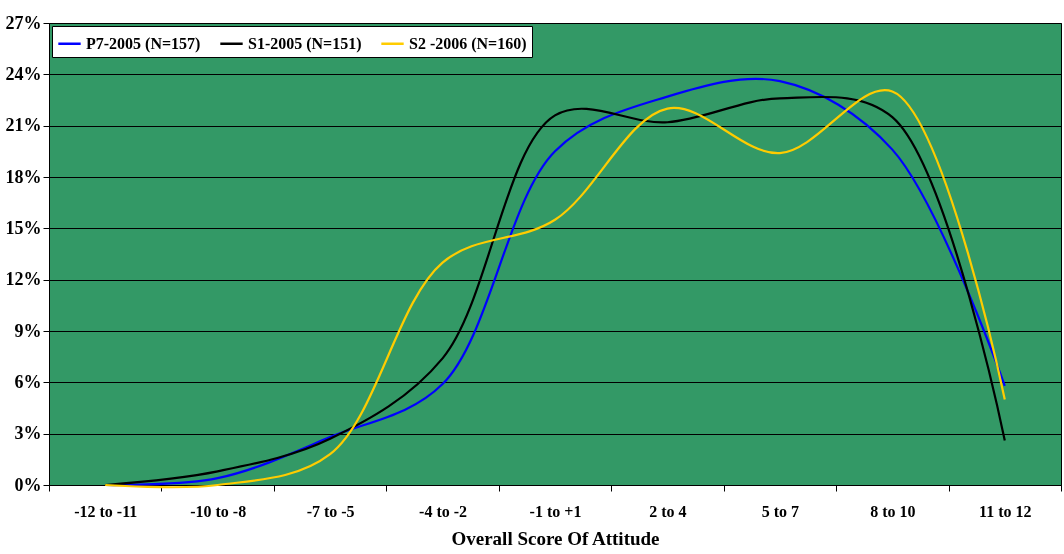 This screenshot has width=1064, height=554. I want to click on y-tick-label: 27%, so click(23, 22).